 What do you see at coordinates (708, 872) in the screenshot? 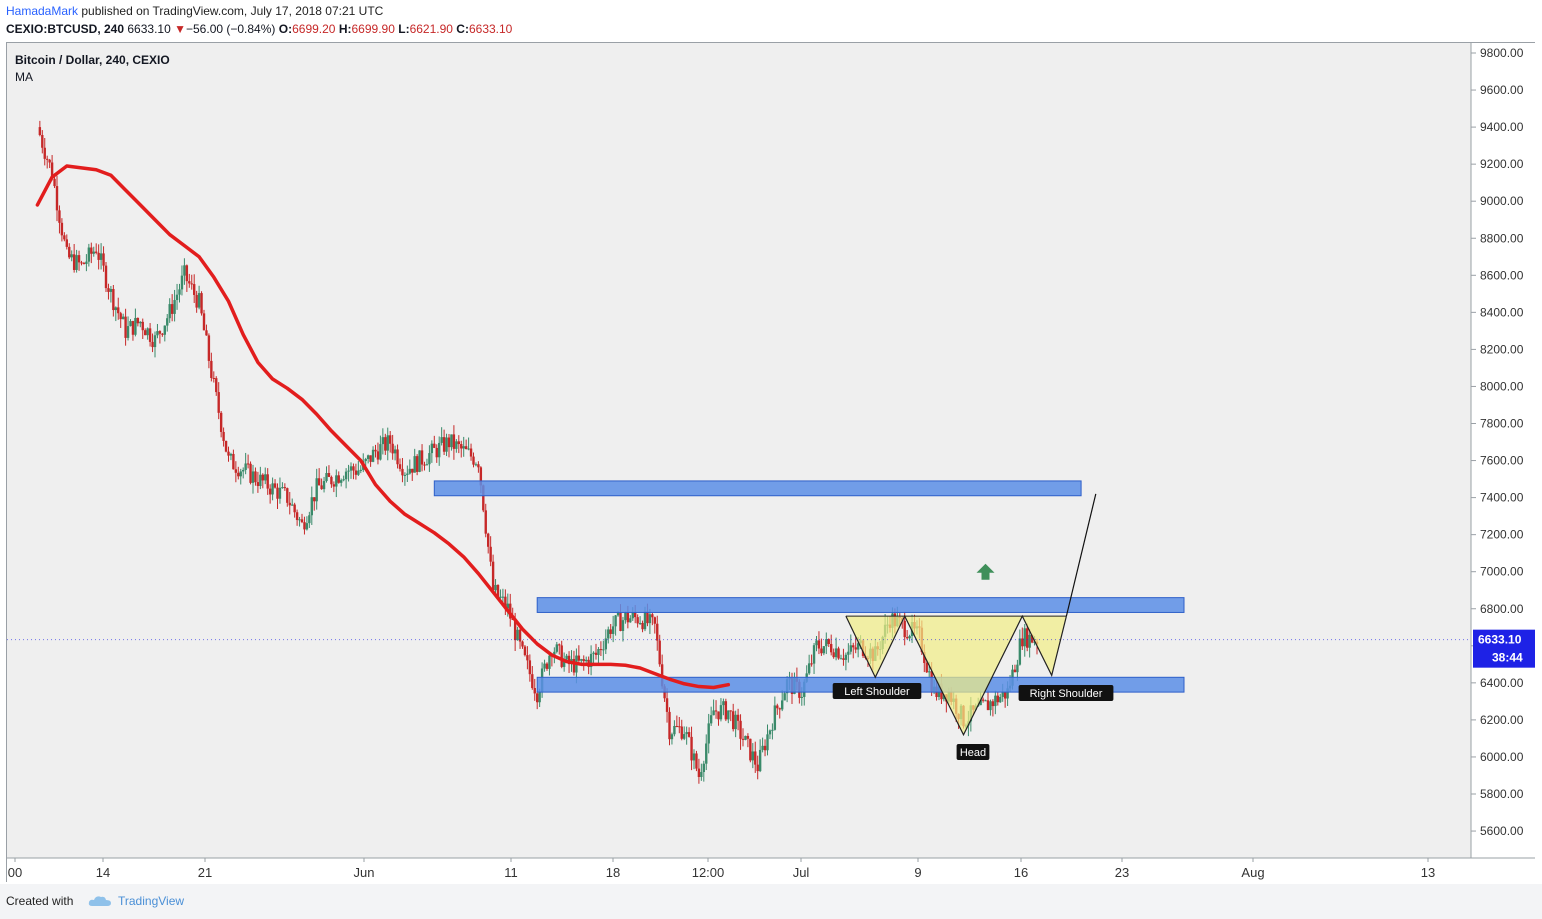
I see `time-tick-label: 12:00` at bounding box center [708, 872].